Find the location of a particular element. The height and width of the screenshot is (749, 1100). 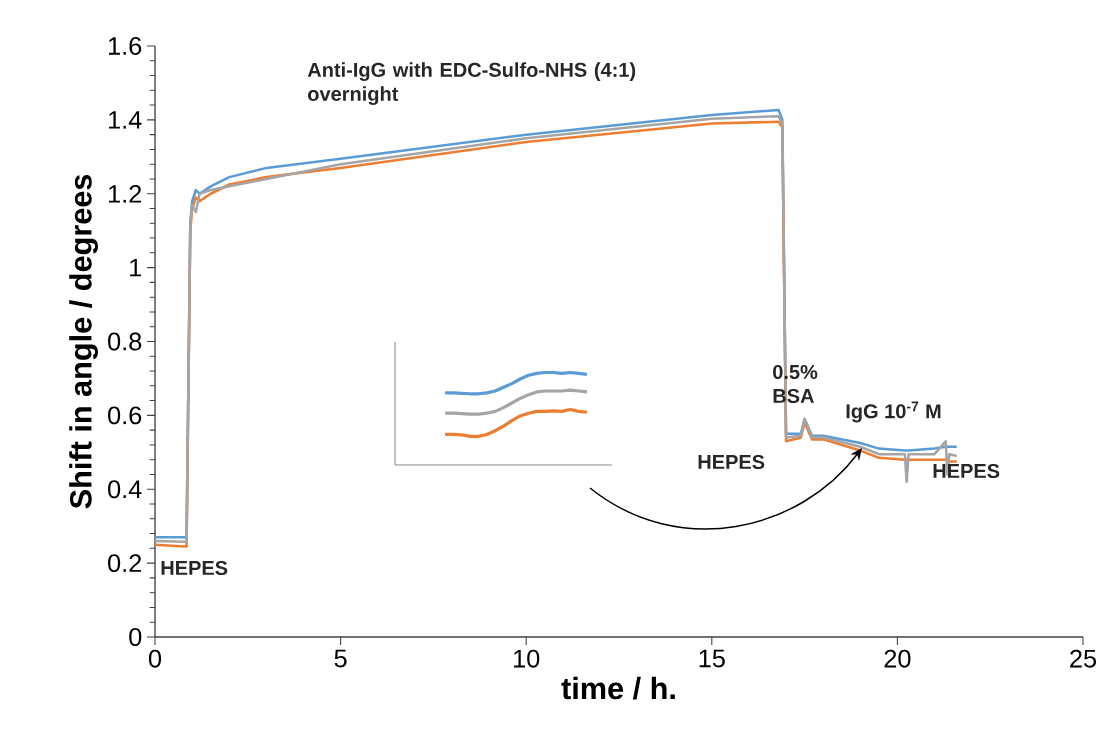

x-axis-title: time / h. is located at coordinates (618, 688).